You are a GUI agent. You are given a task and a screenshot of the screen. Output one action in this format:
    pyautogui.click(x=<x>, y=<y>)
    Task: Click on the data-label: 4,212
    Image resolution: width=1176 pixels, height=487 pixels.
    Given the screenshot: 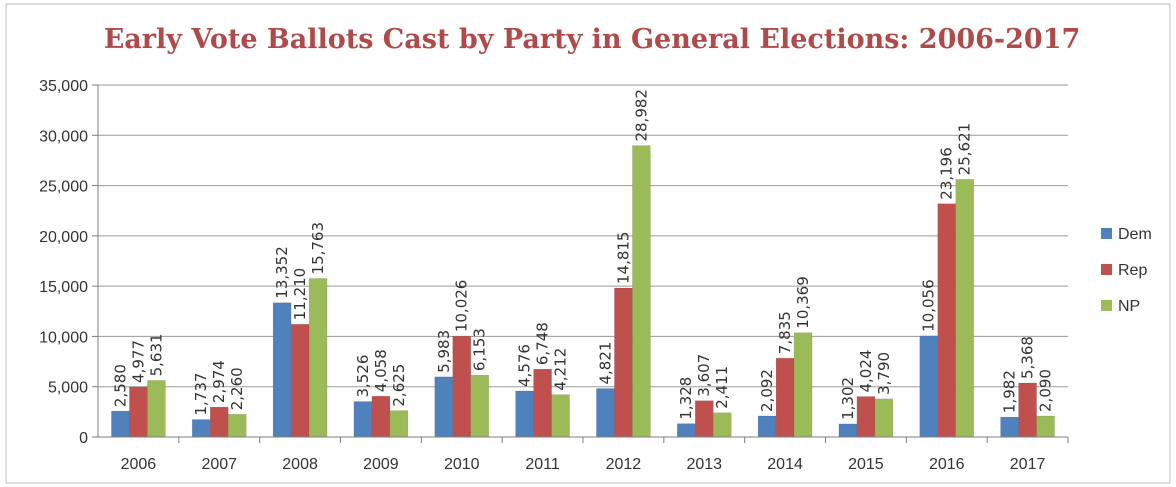 What is the action you would take?
    pyautogui.click(x=561, y=369)
    